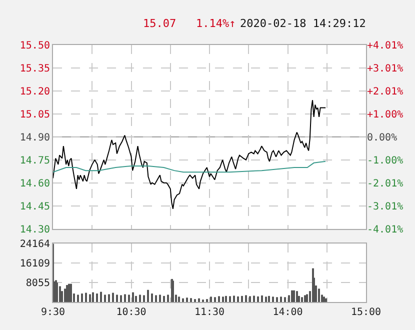  I want to click on y-tick-label: 8055, so click(38, 283).